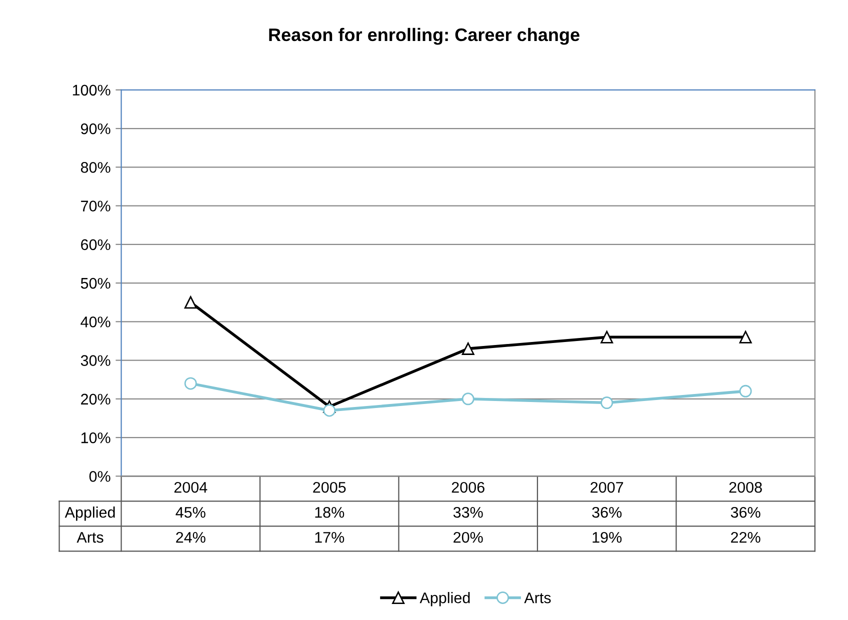  I want to click on y-tick-label: 20%, so click(95, 399).